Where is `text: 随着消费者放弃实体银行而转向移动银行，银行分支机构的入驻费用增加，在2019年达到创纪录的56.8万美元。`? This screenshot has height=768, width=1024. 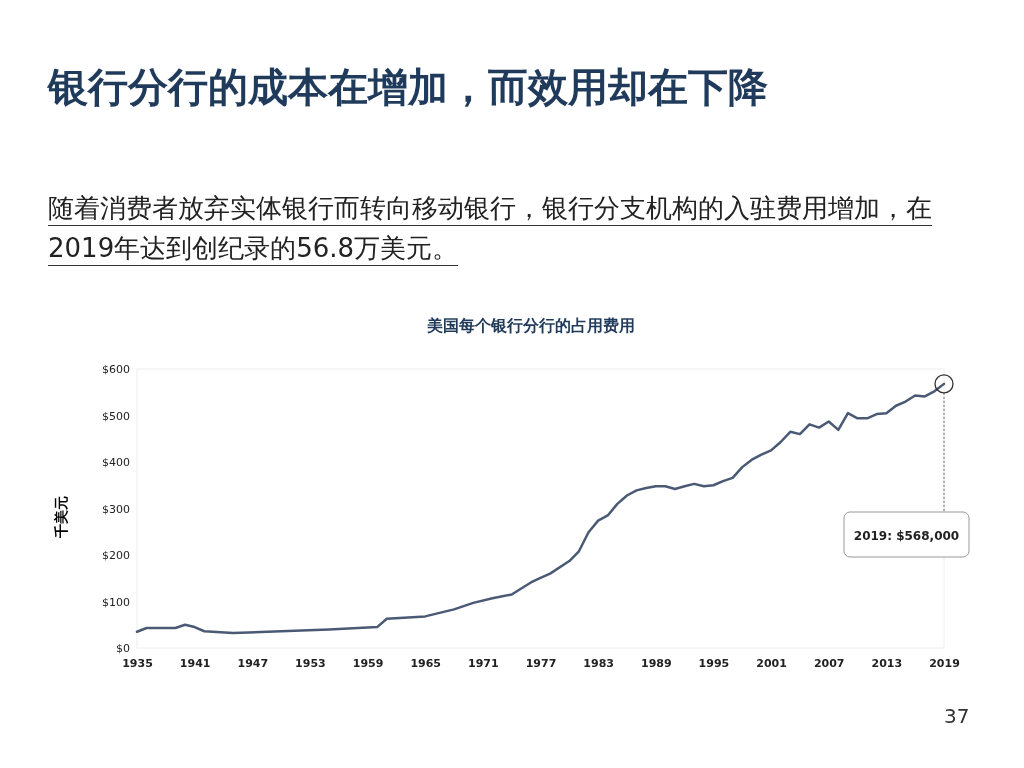
text: 随着消费者放弃实体银行而转向移动银行，银行分支机构的入驻费用增加，在2019年达到创纪录的56.8万美元。 is located at coordinates (490, 229).